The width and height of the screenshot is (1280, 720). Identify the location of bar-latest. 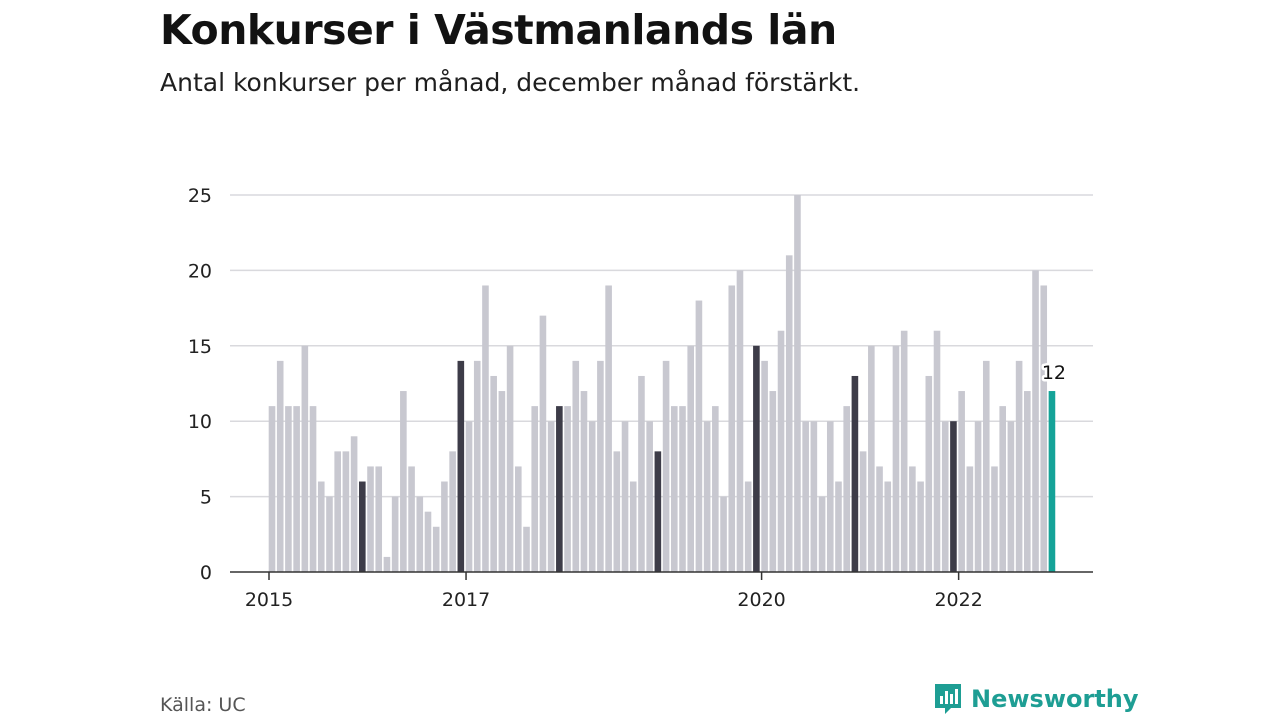
(1052, 481).